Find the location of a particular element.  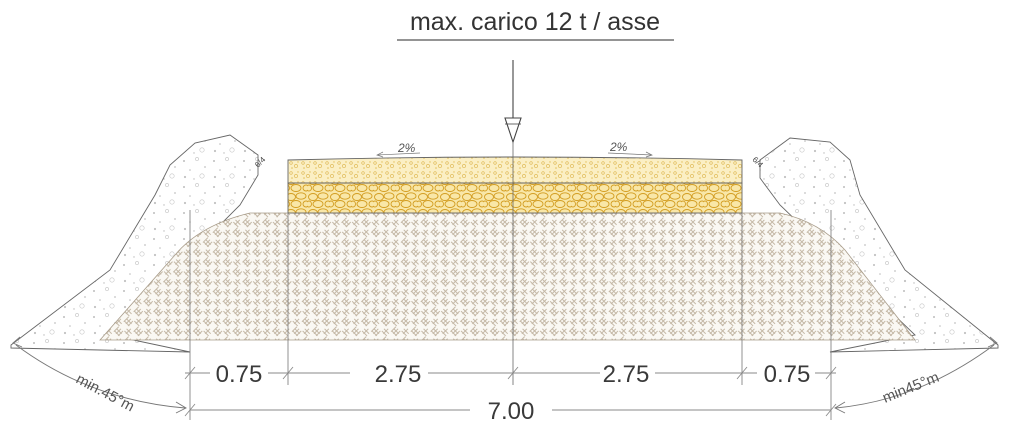

right-angle-arc is located at coordinates (916, 375).